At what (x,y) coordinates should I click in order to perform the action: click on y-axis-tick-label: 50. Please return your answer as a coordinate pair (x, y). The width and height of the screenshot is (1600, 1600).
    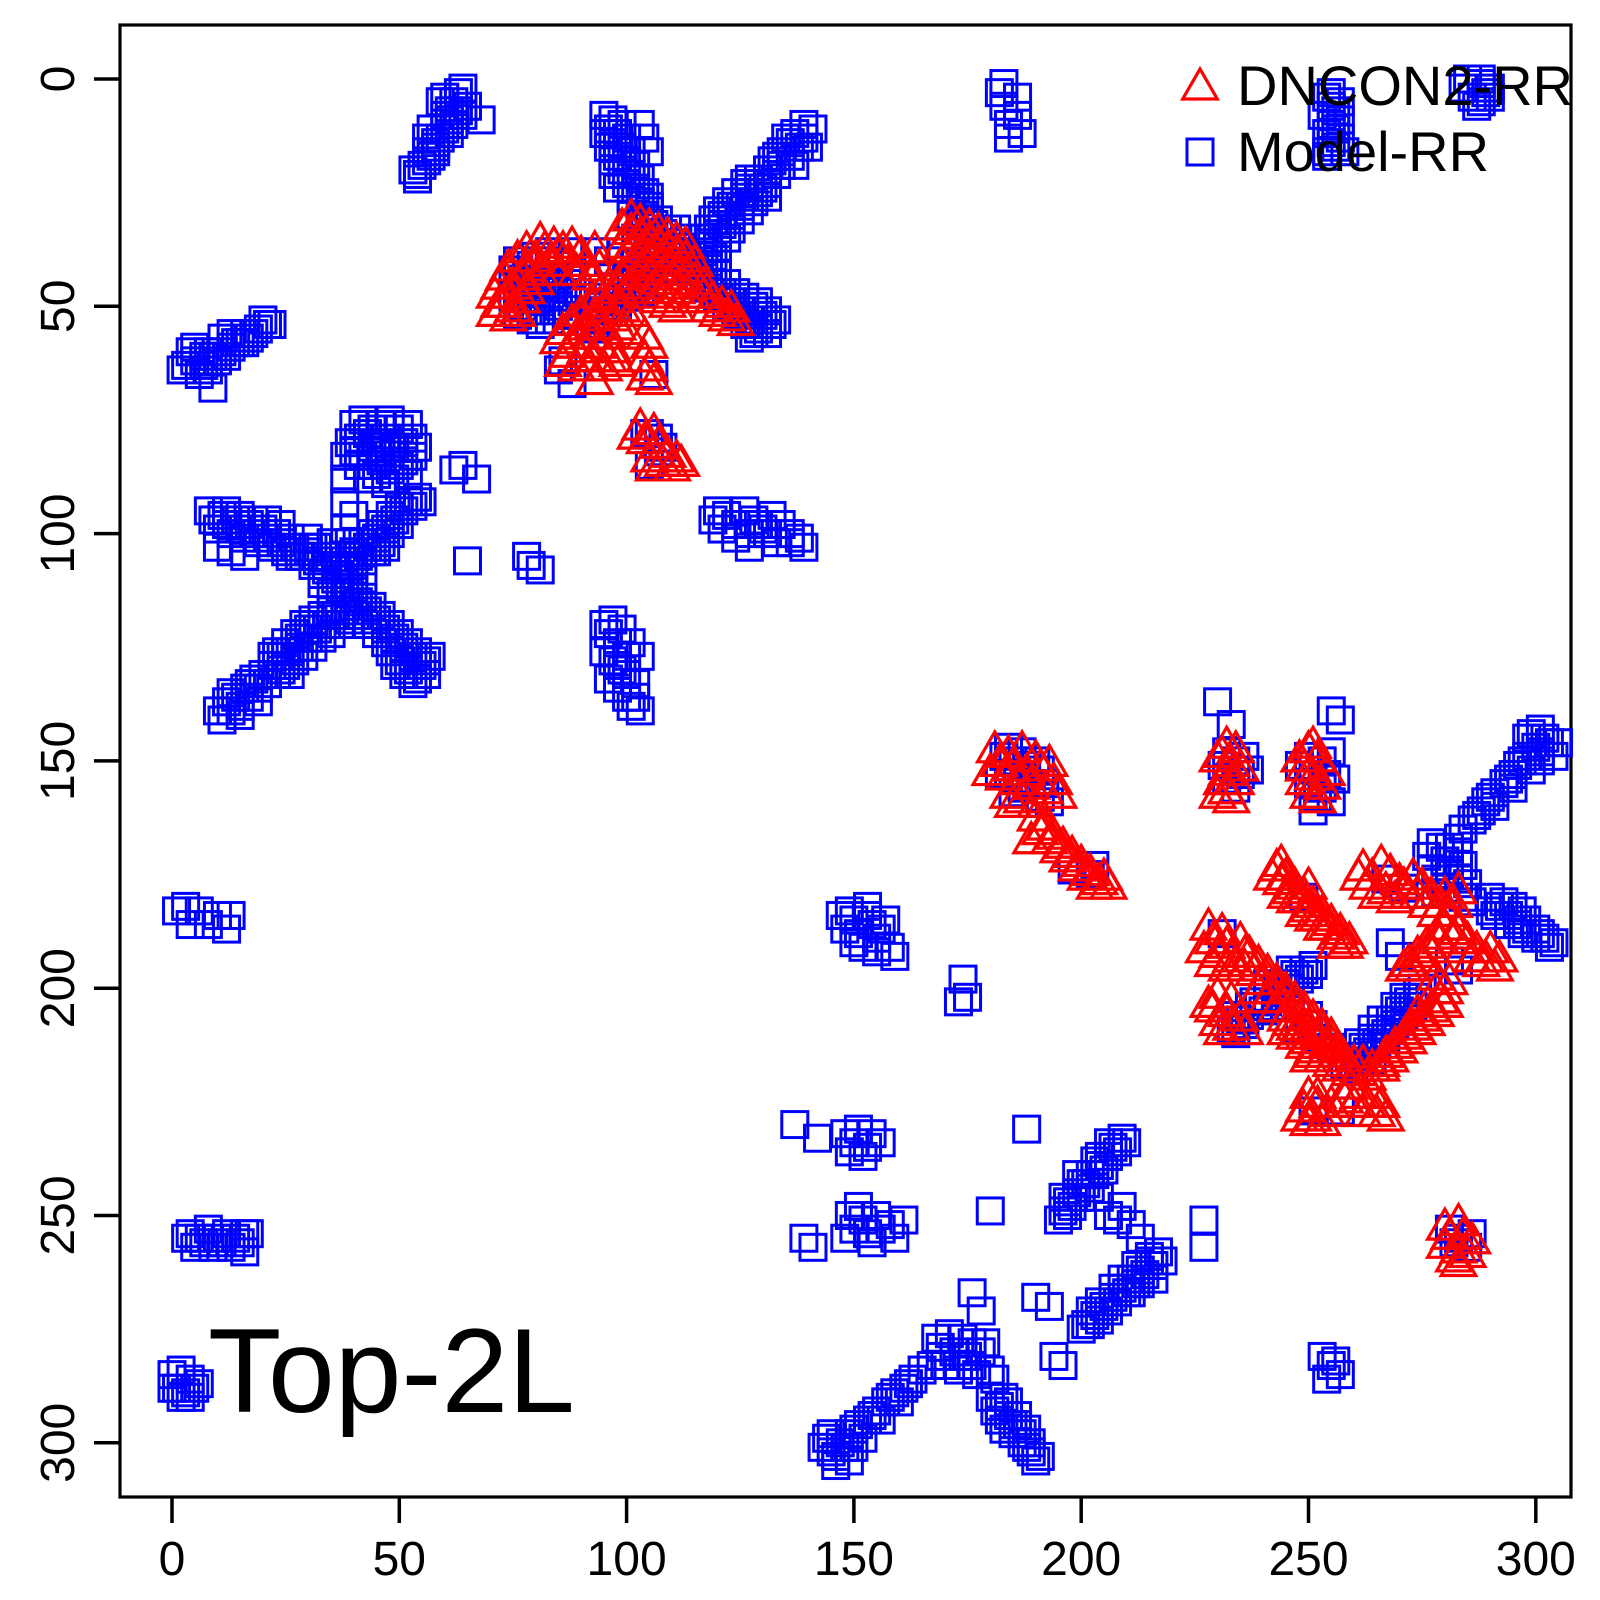
    Looking at the image, I should click on (58, 306).